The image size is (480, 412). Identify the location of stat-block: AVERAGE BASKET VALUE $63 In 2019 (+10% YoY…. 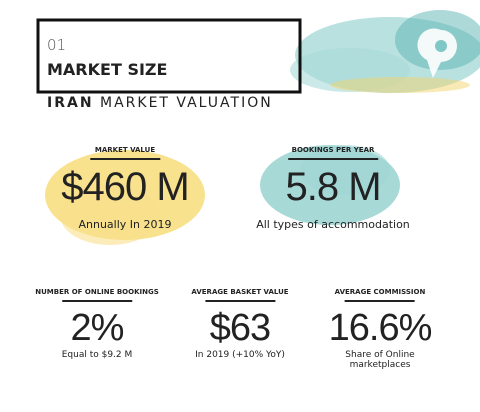
(239, 324).